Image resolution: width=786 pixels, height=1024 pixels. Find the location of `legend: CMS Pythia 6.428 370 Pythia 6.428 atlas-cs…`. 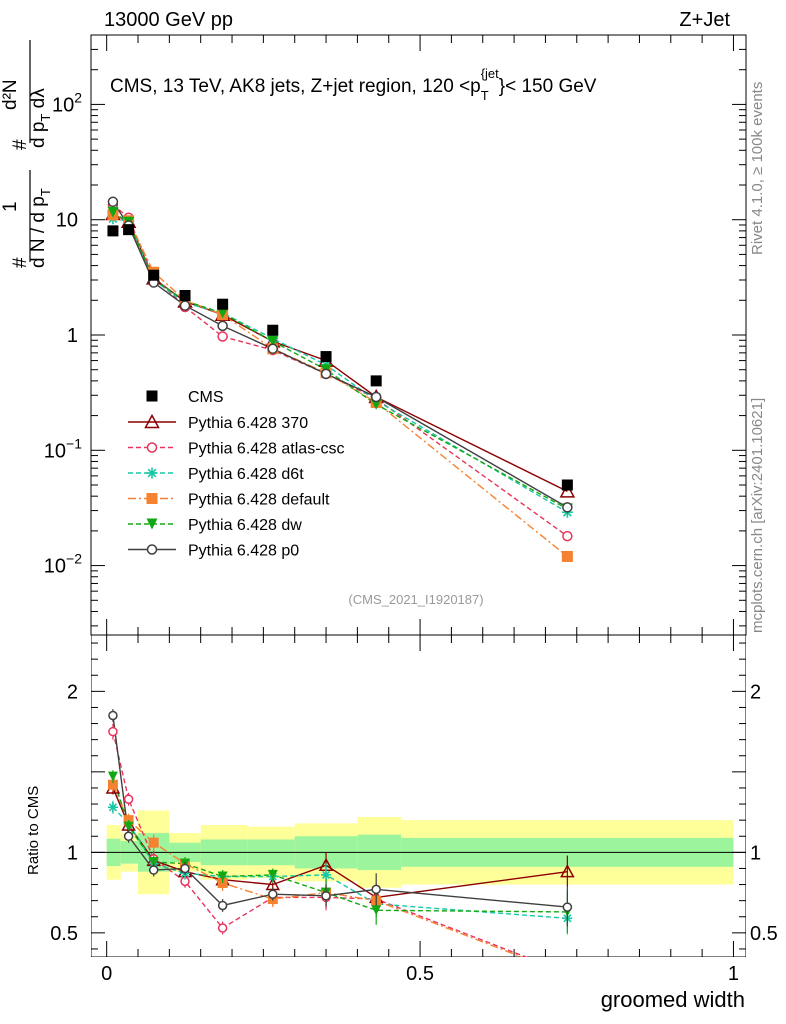

legend: CMS Pythia 6.428 370 Pythia 6.428 atlas-cs… is located at coordinates (236, 474).